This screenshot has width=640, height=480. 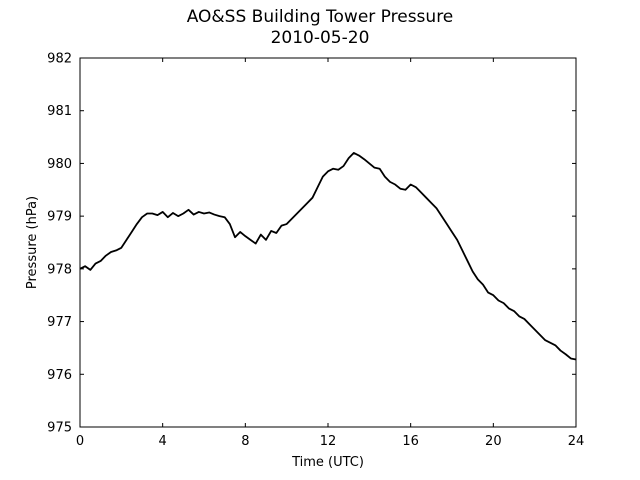 I want to click on y-tick-label: 977, so click(x=59, y=322).